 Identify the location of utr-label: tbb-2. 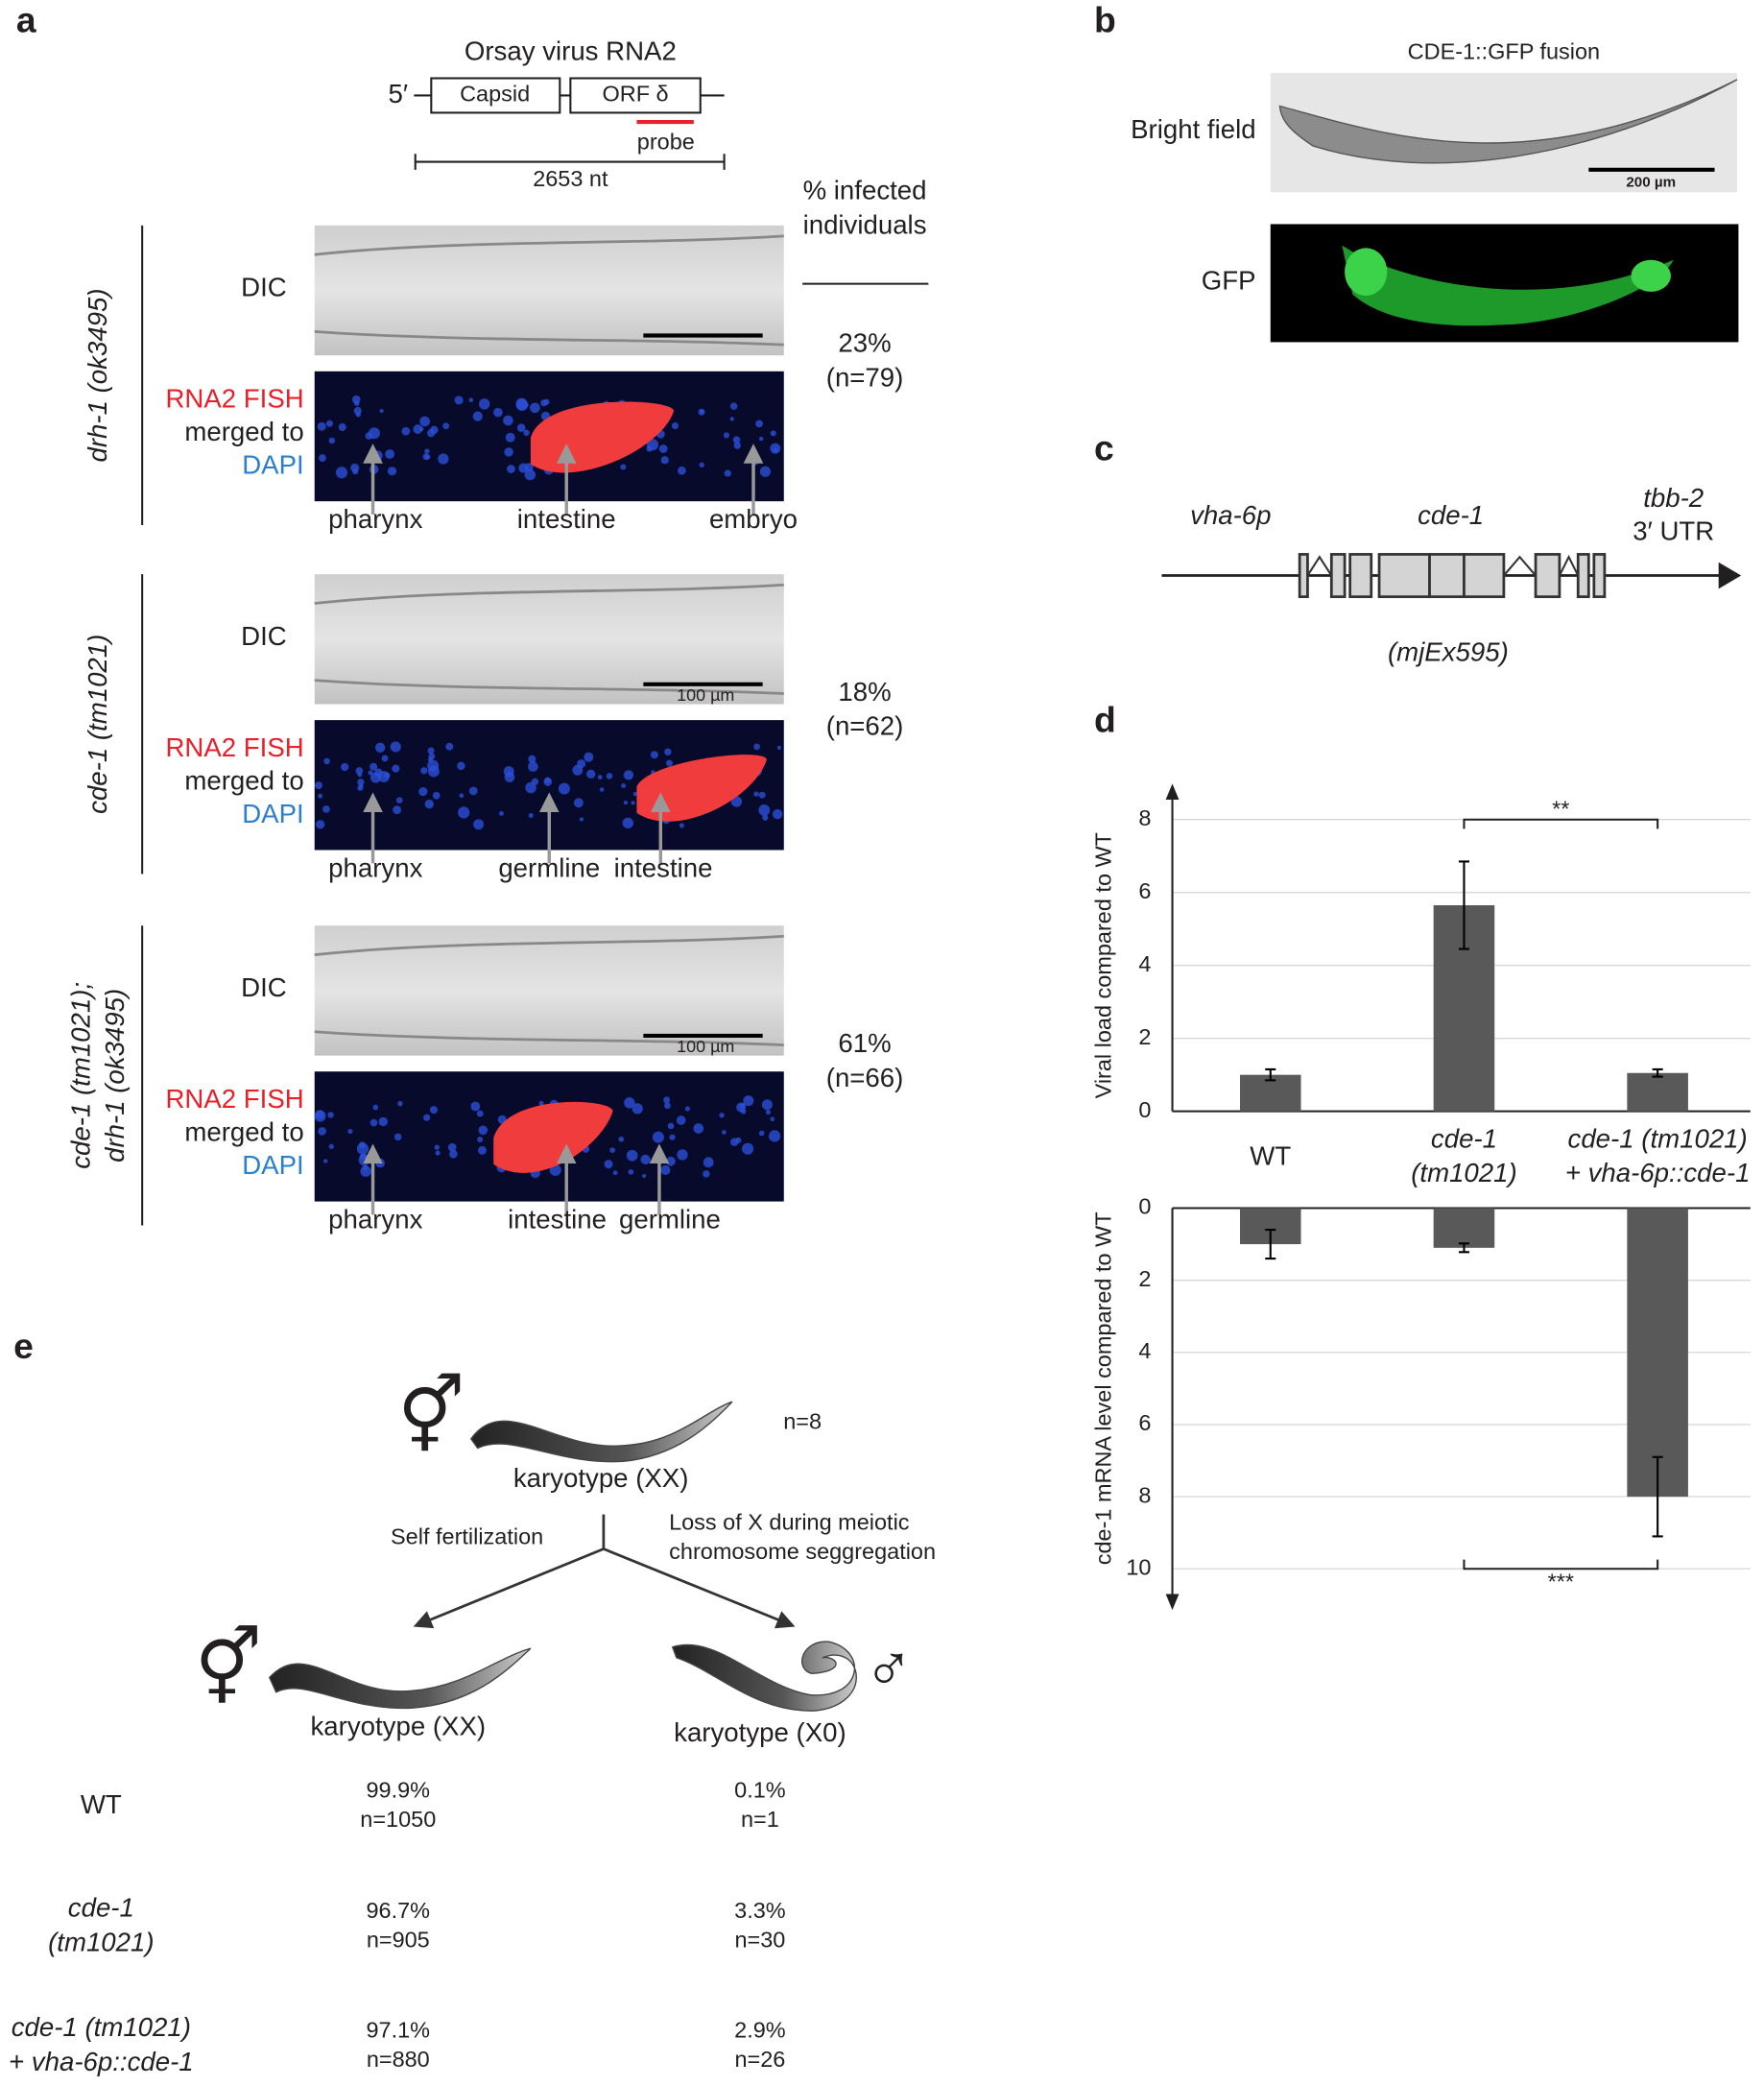
(1674, 498).